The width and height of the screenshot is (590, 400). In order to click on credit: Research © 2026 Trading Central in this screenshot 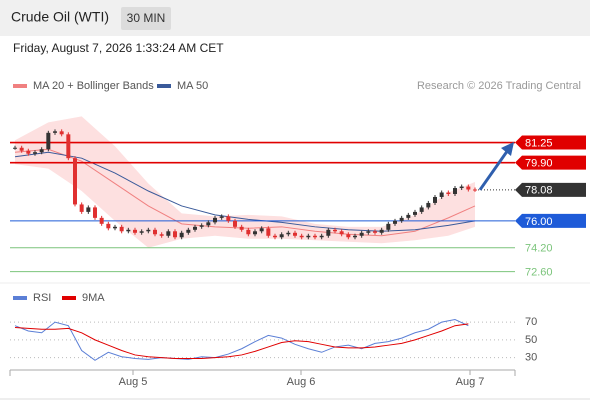, I will do `click(499, 86)`.